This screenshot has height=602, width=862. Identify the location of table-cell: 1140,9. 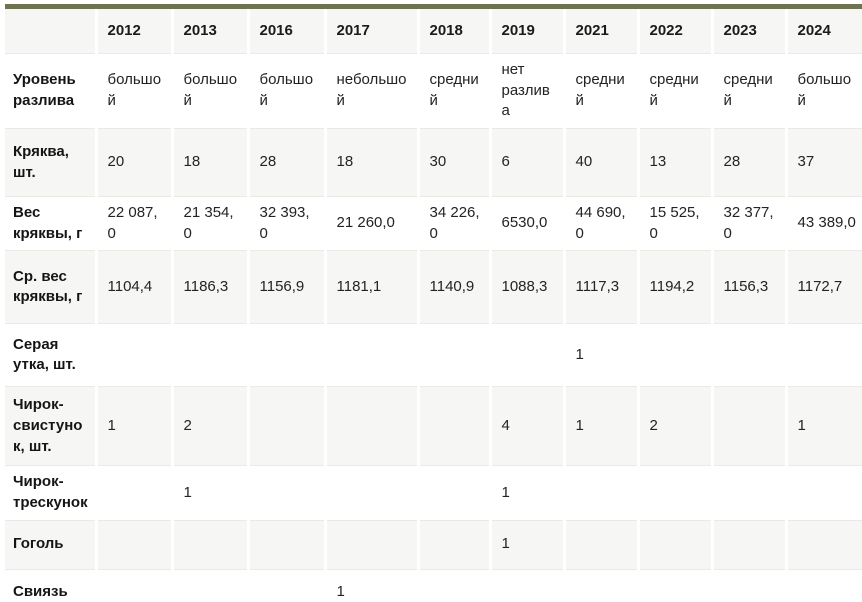
(453, 287).